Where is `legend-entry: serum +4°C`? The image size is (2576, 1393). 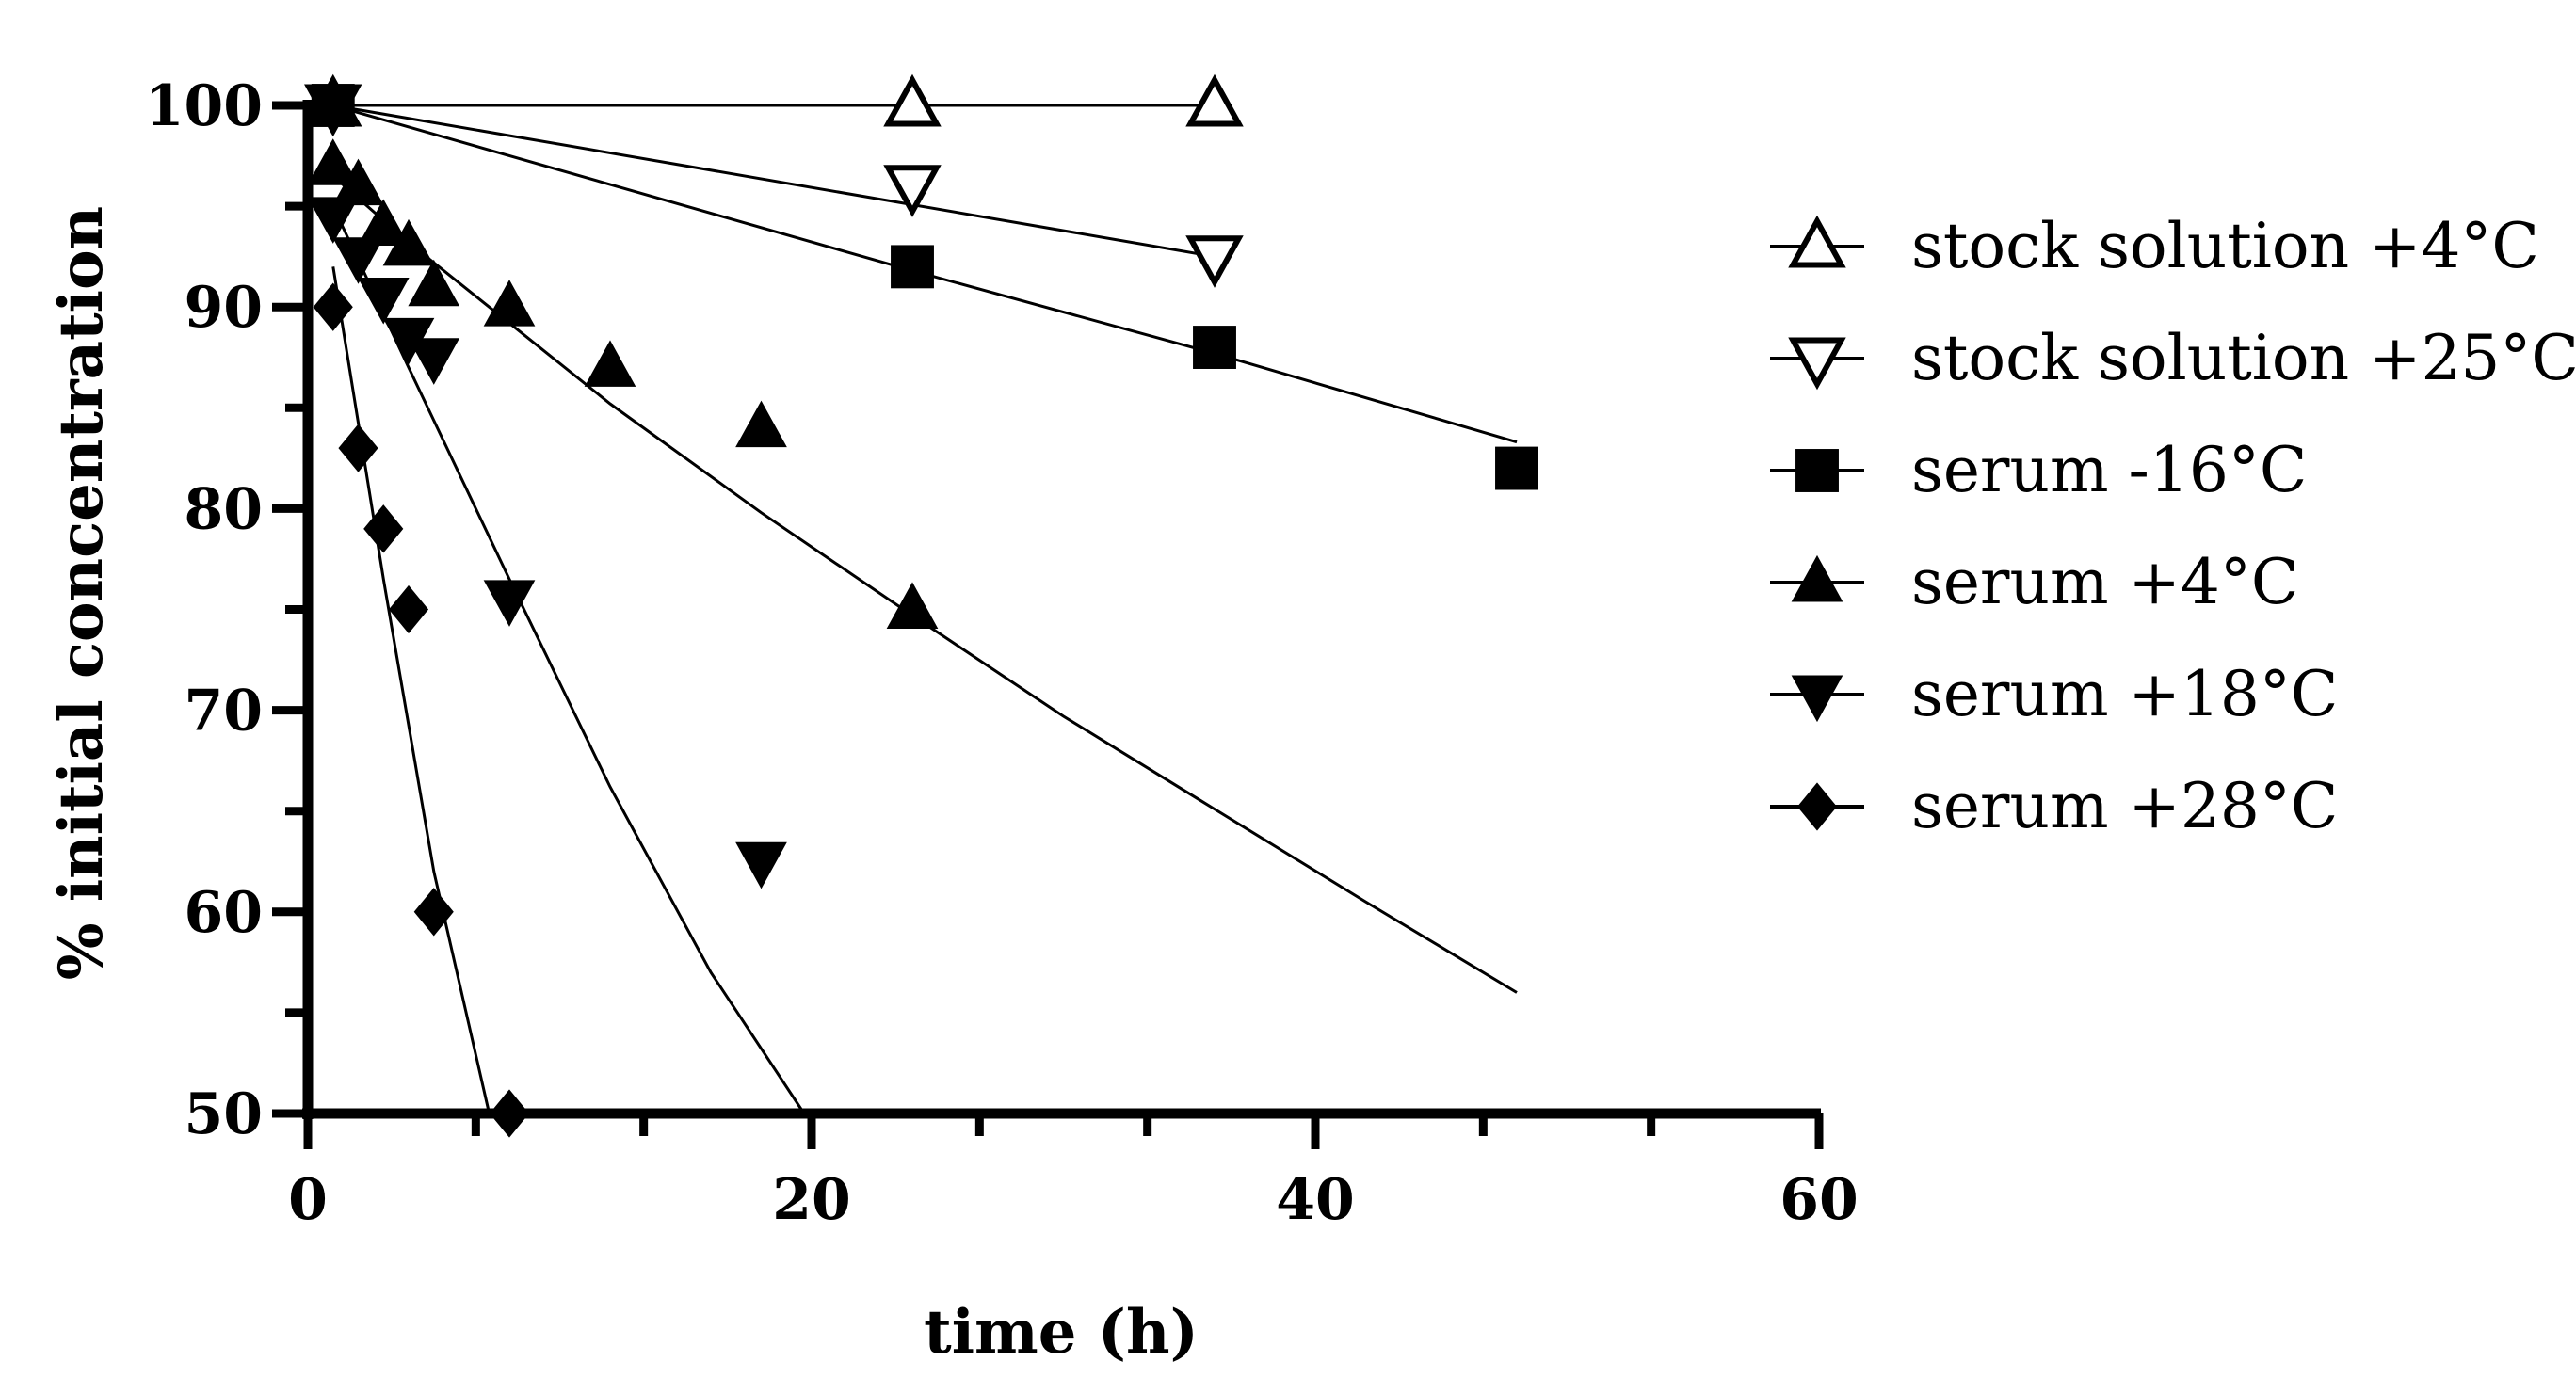 legend-entry: serum +4°C is located at coordinates (2034, 582).